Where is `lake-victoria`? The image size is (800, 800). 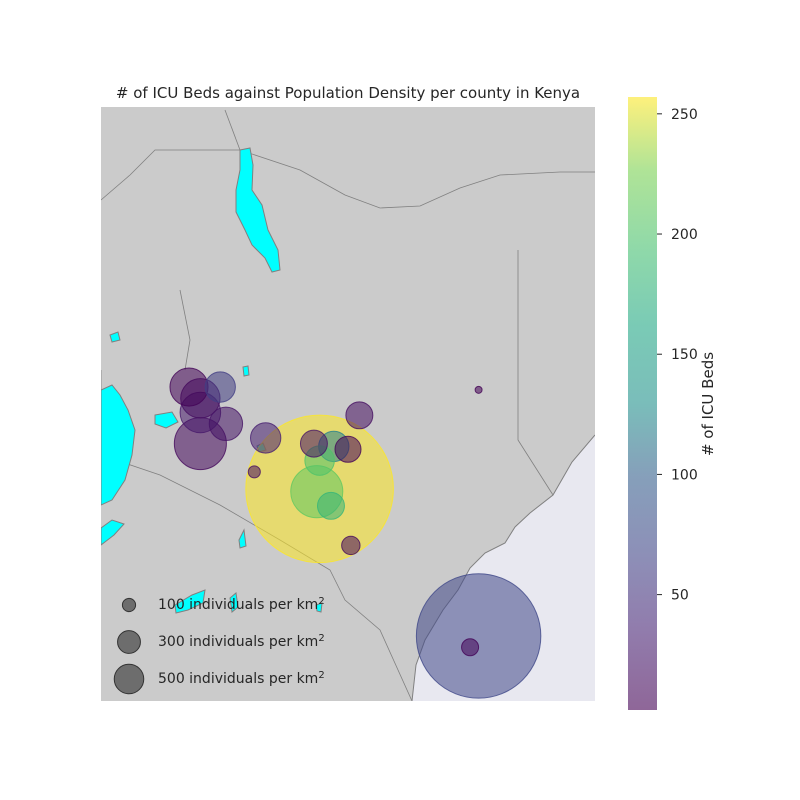
lake-victoria is located at coordinates (118, 445).